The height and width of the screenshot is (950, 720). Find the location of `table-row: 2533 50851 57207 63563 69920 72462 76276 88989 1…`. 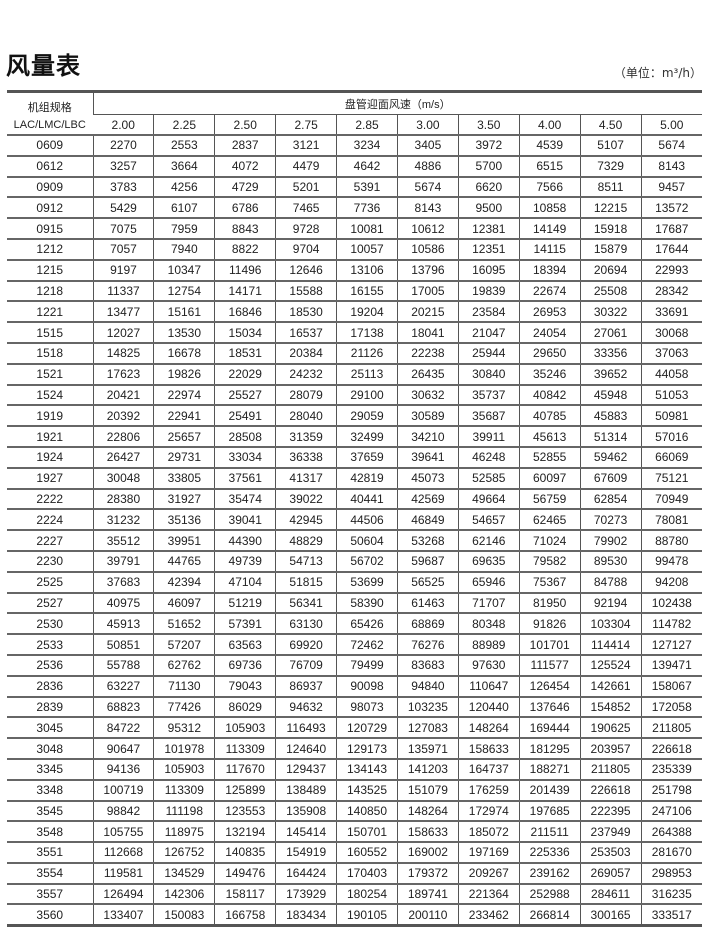

table-row: 2533 50851 57207 63563 69920 72462 76276 88989 1… is located at coordinates (354, 644).